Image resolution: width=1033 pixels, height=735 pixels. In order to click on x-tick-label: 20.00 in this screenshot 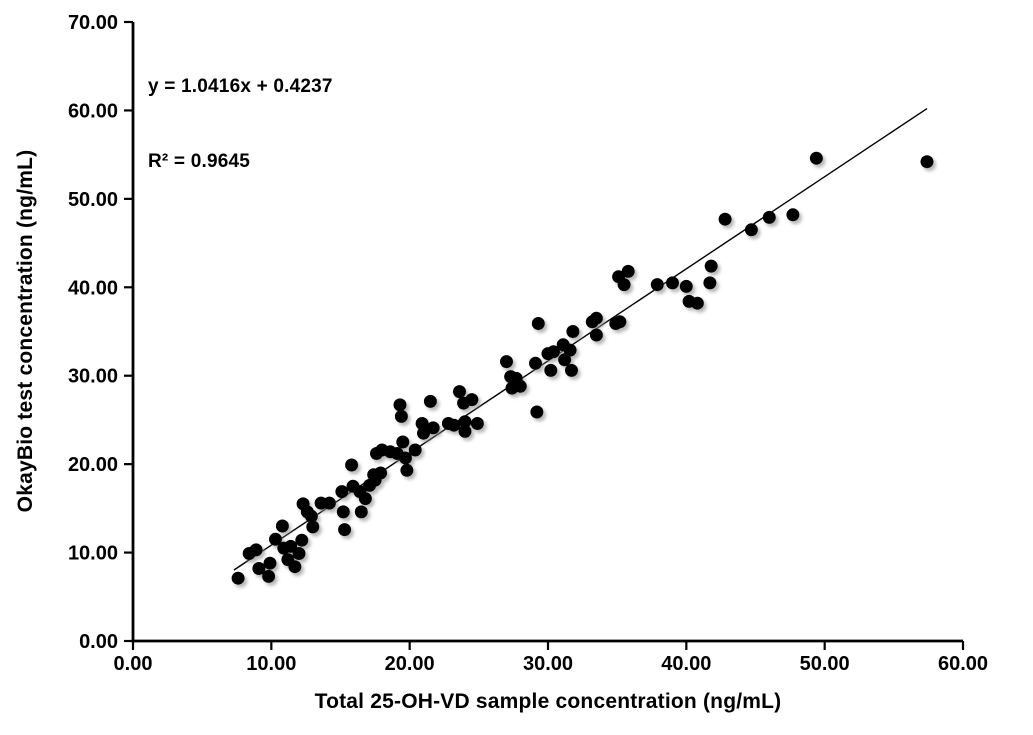, I will do `click(410, 664)`.